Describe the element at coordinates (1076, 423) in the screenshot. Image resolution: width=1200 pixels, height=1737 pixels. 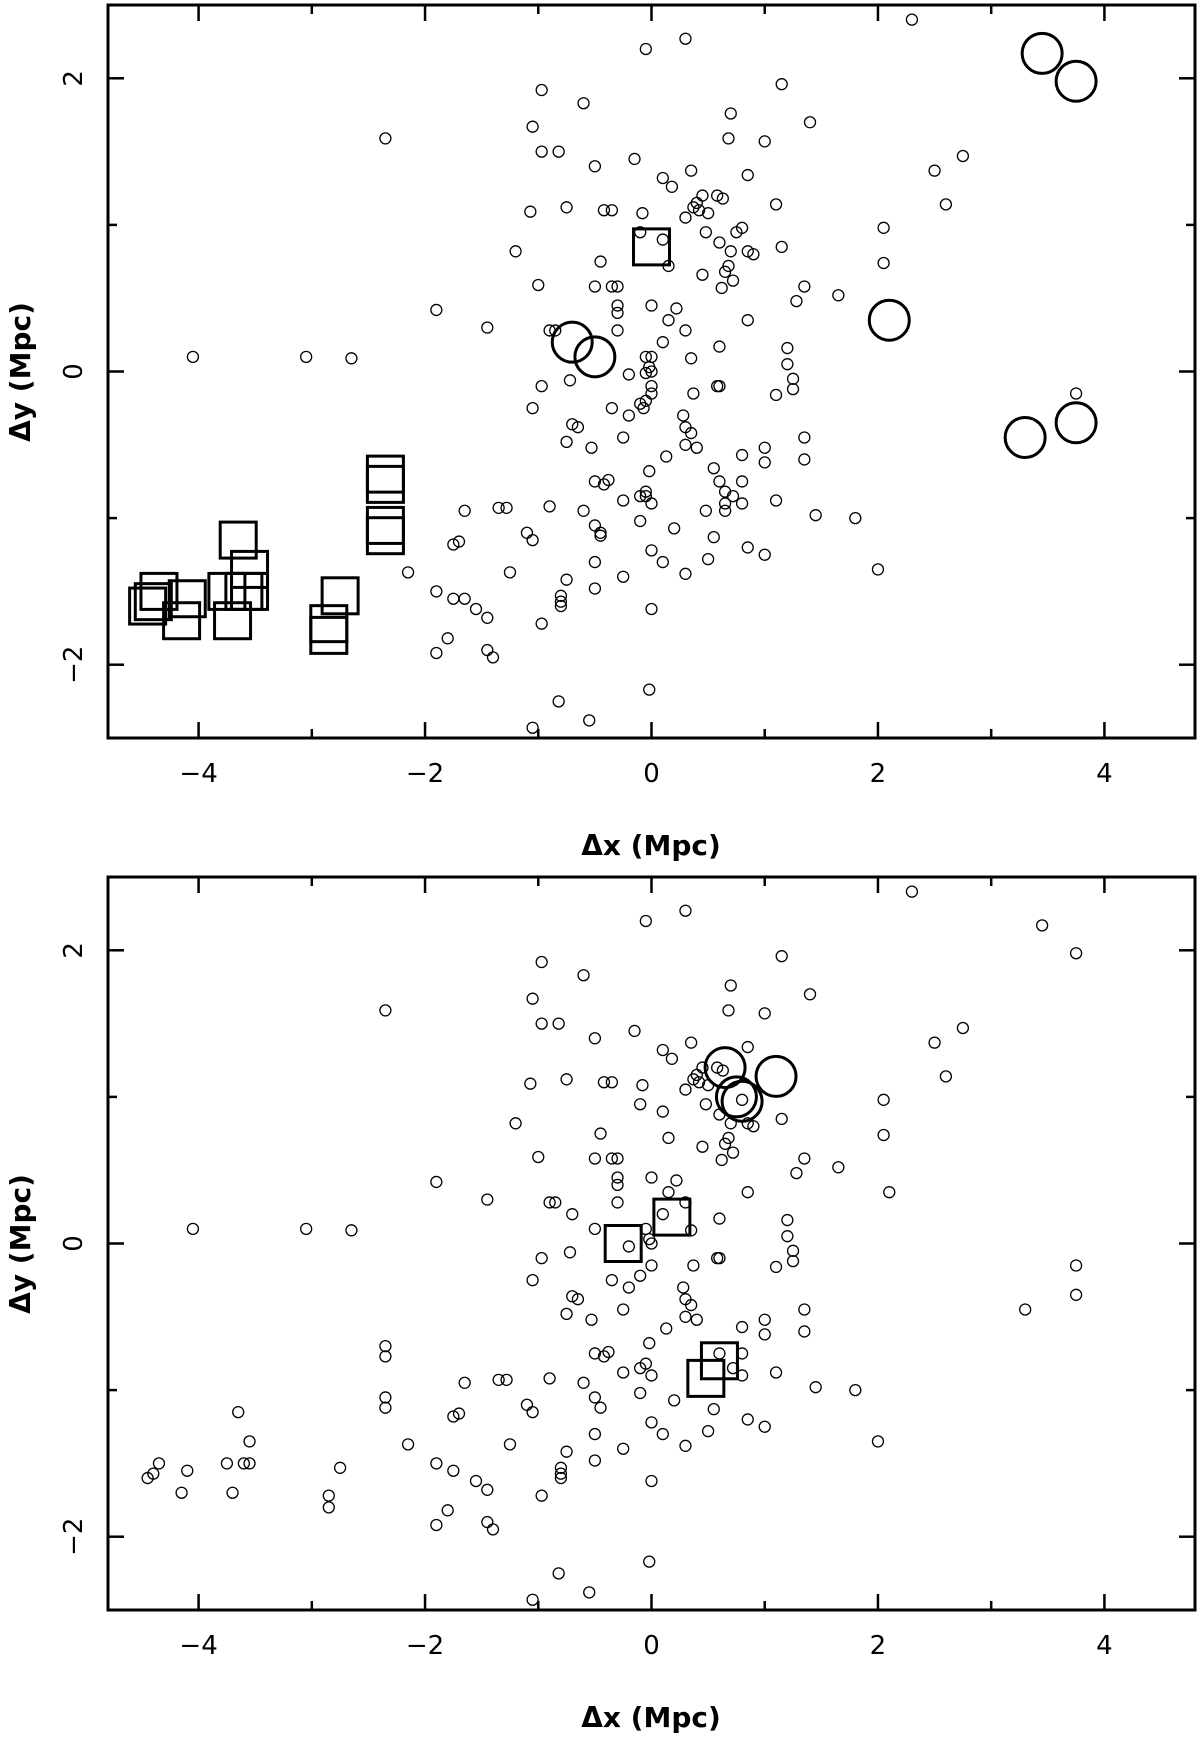
I see `top-large-circle-marker` at that location.